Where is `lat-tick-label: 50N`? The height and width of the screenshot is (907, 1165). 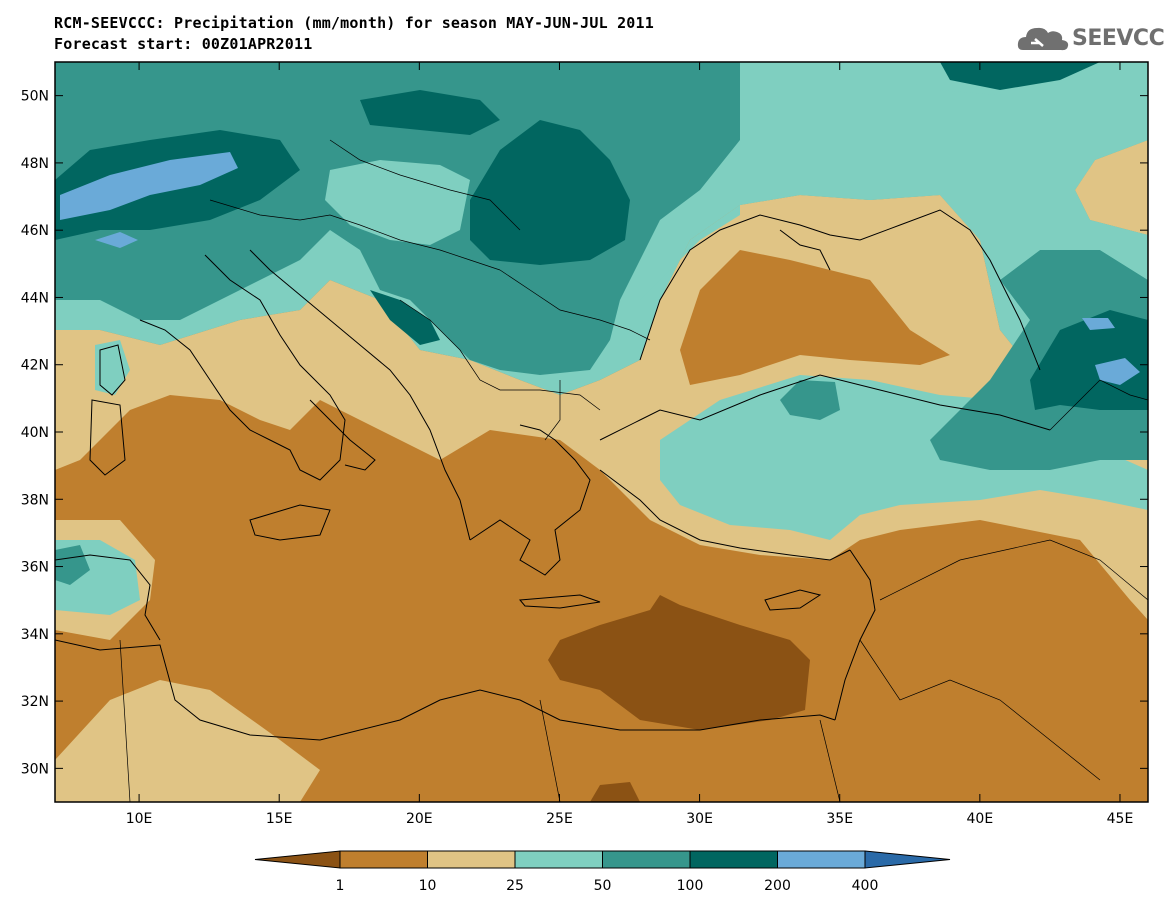
lat-tick-label: 50N is located at coordinates (35, 97).